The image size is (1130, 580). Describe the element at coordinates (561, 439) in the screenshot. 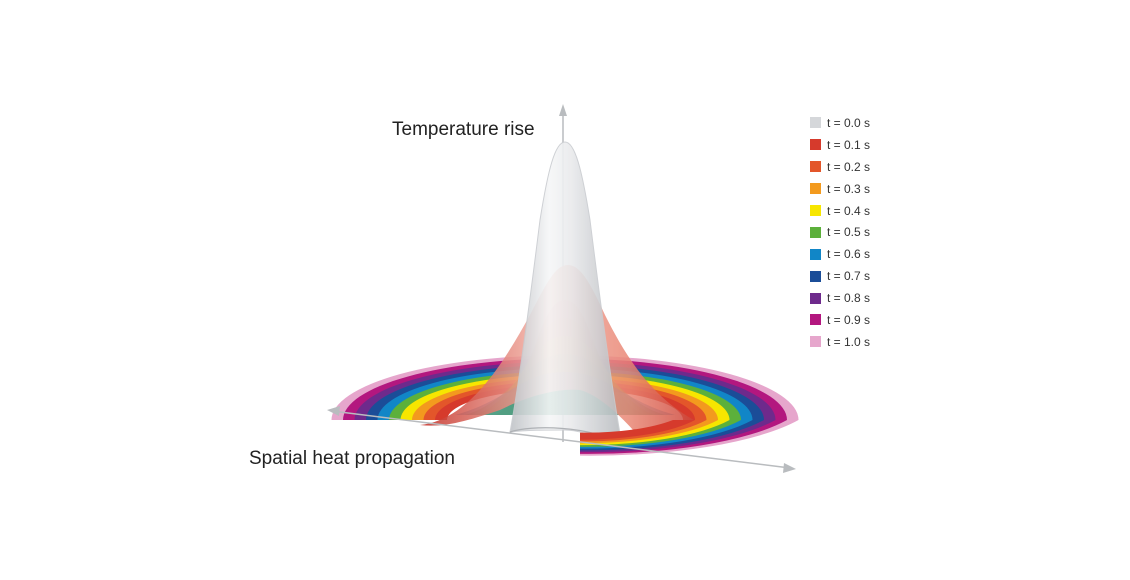

I see `horizontal-axis` at that location.